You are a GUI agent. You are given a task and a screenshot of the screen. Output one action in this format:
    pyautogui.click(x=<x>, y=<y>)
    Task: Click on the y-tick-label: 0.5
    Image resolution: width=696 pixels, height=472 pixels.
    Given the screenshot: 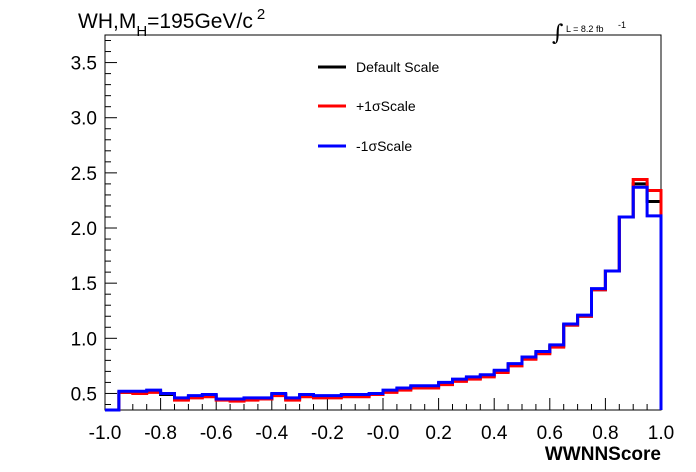 What is the action you would take?
    pyautogui.click(x=84, y=394)
    